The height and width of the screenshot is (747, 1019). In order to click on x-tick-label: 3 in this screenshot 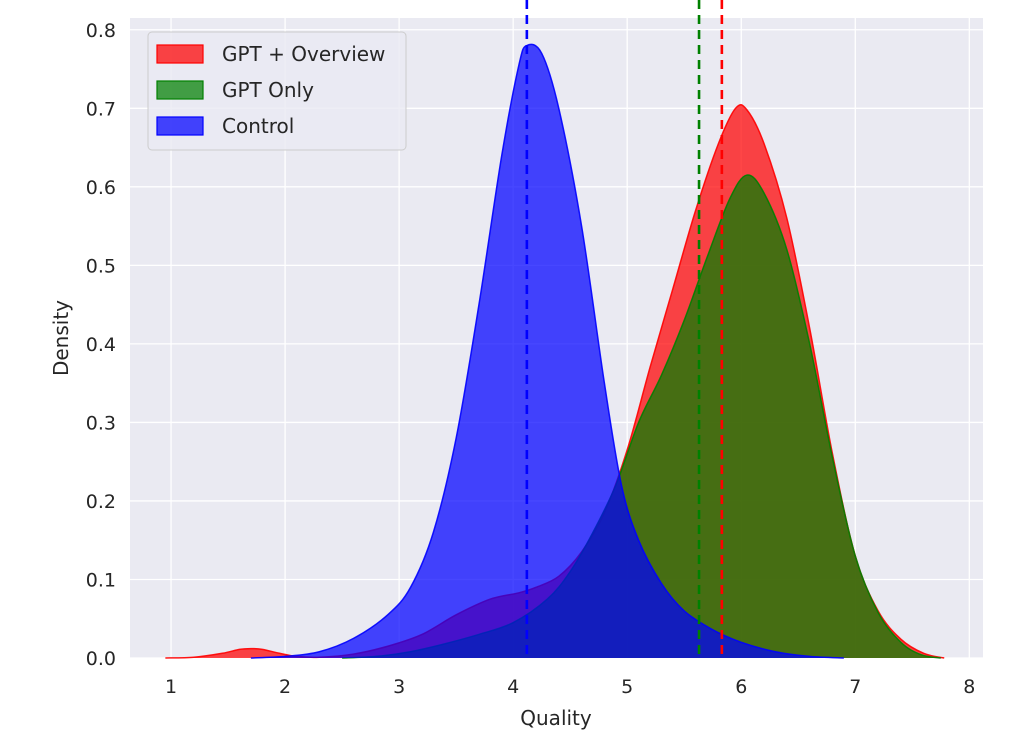, I will do `click(399, 687)`.